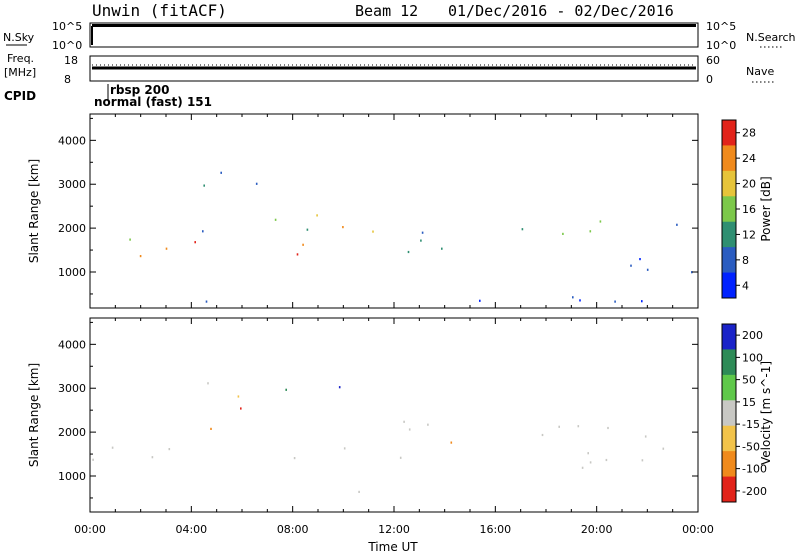 The height and width of the screenshot is (554, 800). I want to click on power-colorbar-title: Power [dB], so click(766, 208).